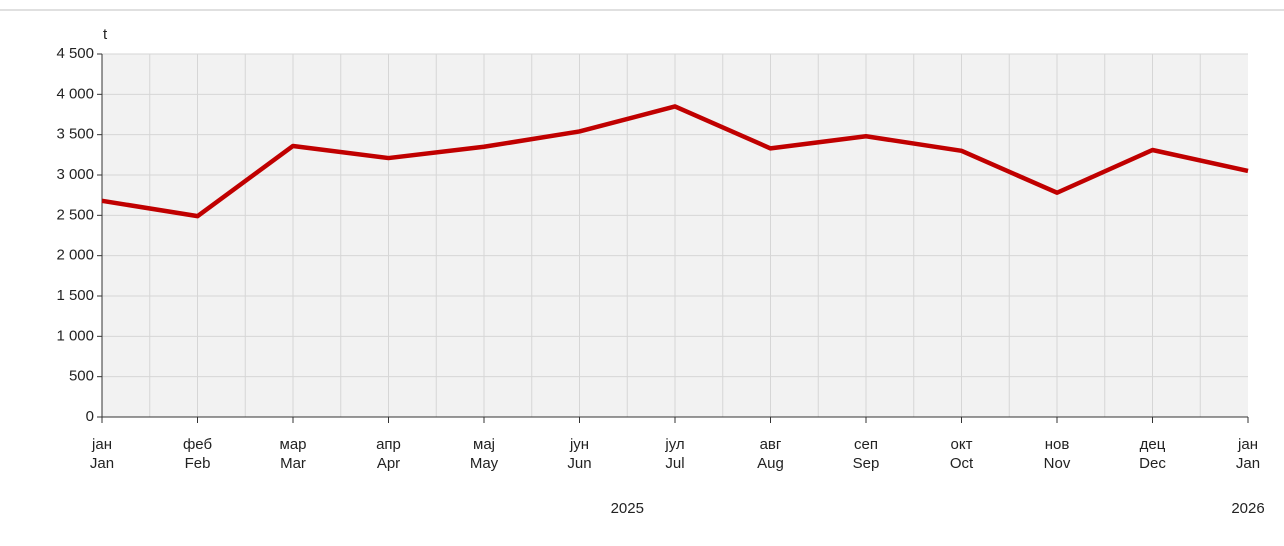 The width and height of the screenshot is (1284, 546). I want to click on x-tick-label-sr: окт, so click(962, 444).